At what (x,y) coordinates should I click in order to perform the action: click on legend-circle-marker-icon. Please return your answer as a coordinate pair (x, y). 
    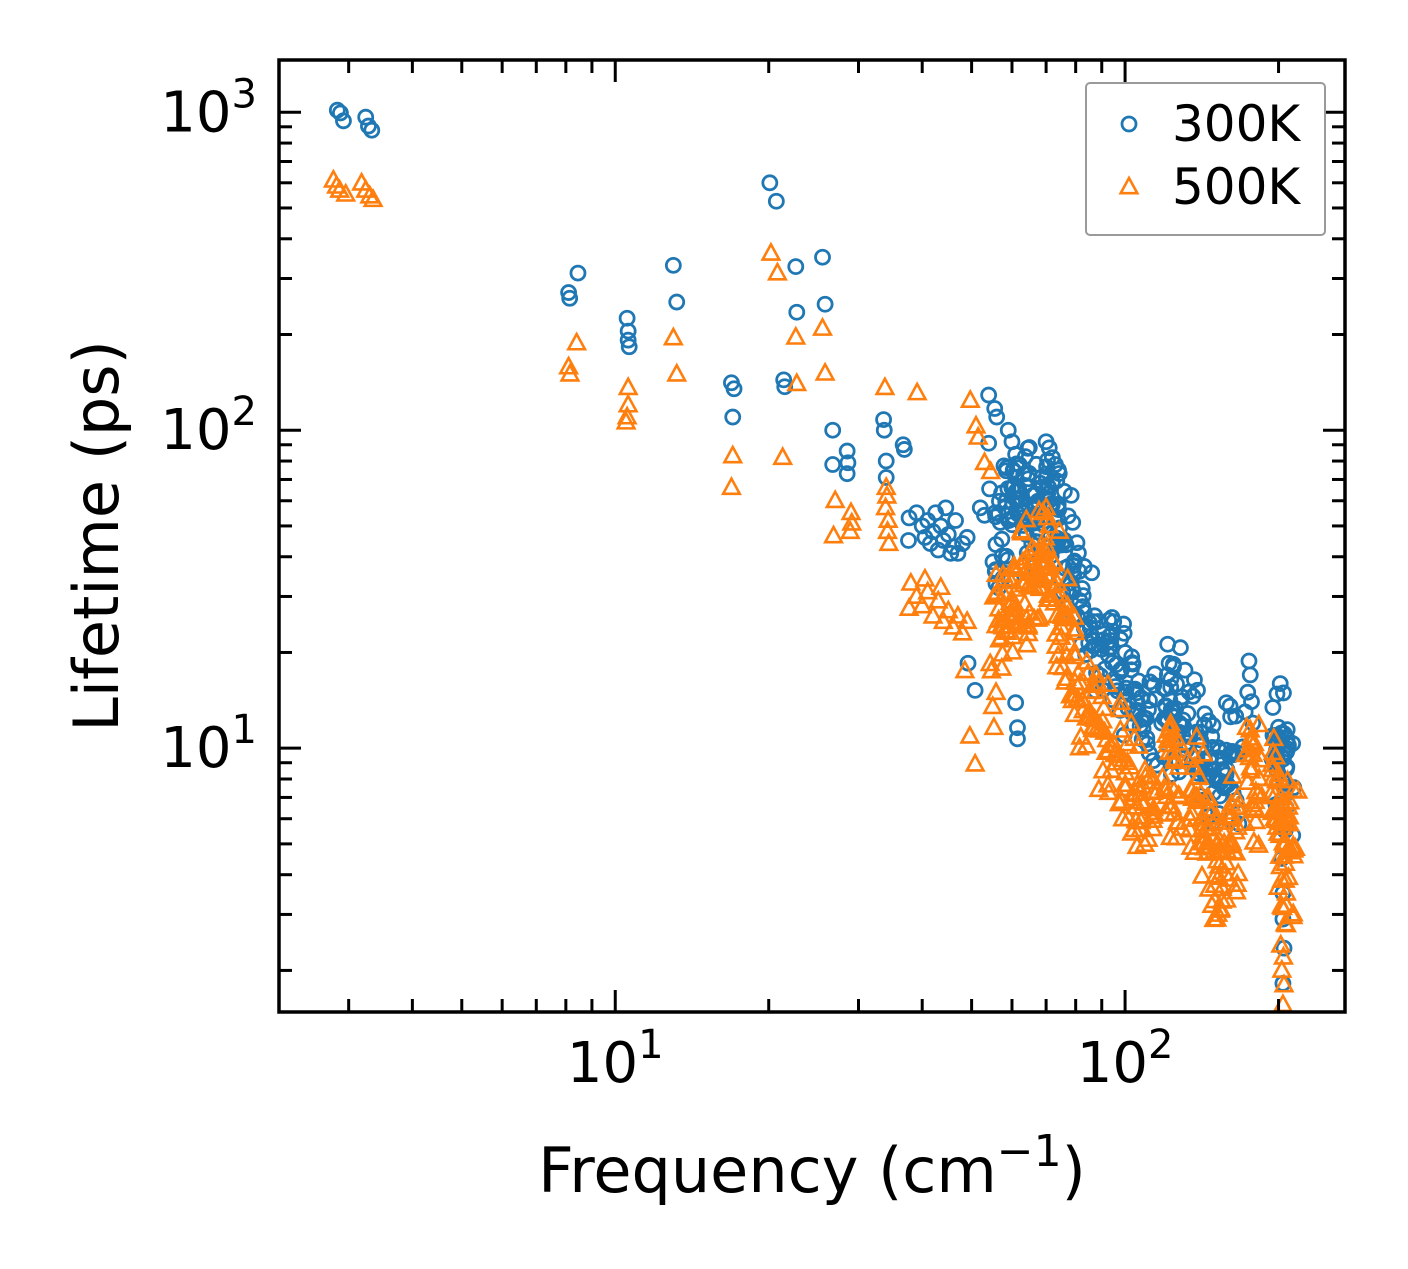
    Looking at the image, I should click on (1129, 124).